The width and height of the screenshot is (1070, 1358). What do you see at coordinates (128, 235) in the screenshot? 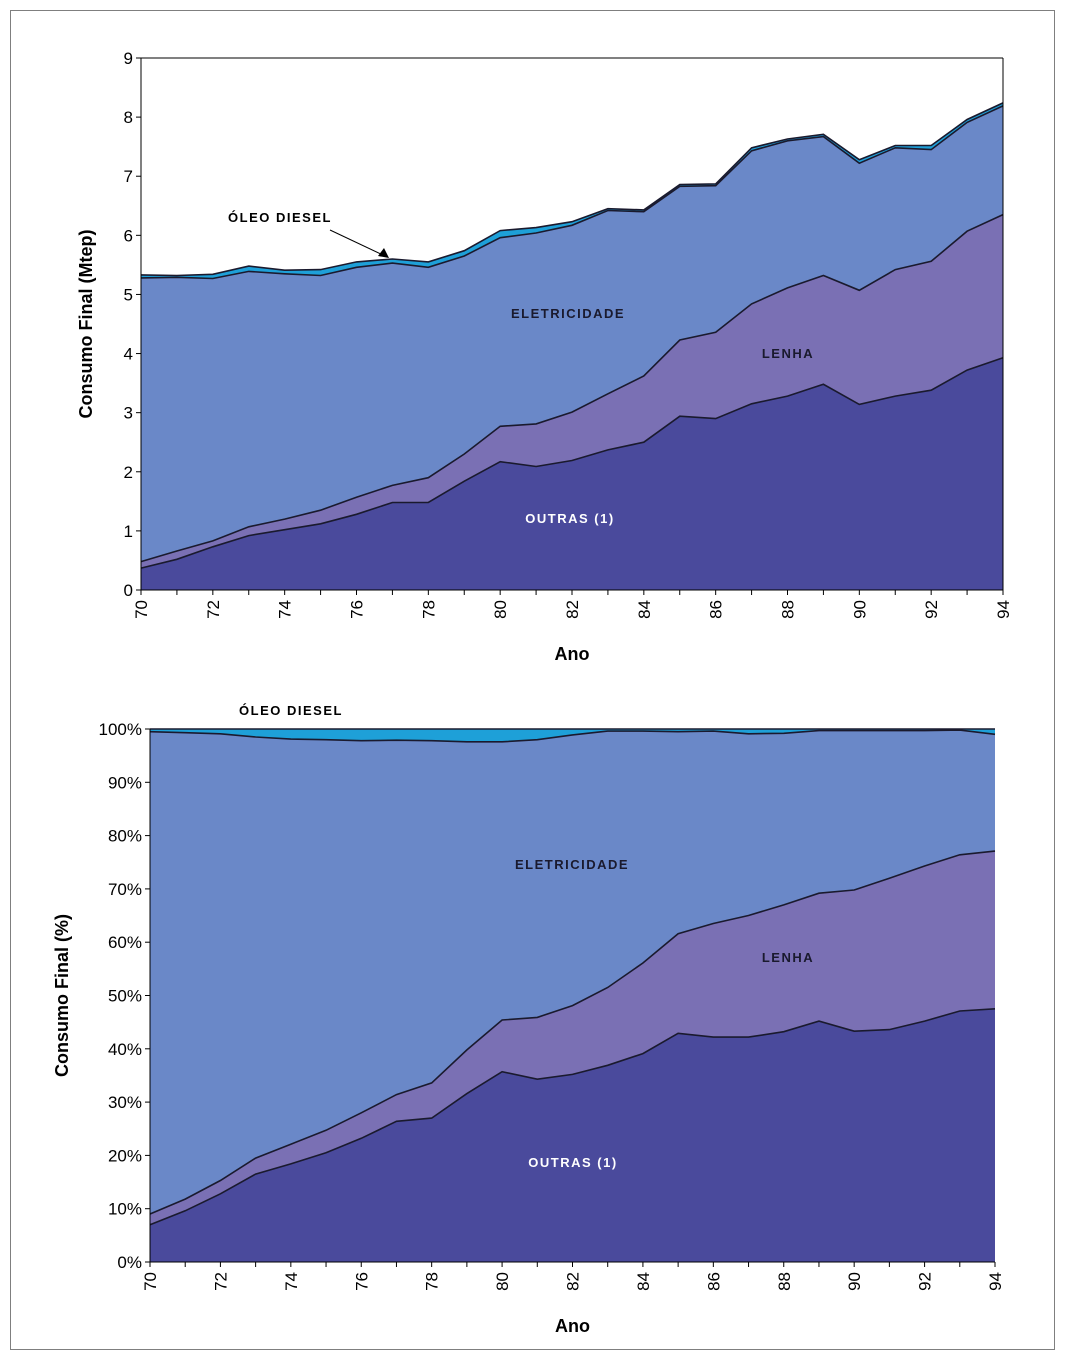
I see `y-tick-label: 6` at bounding box center [128, 235].